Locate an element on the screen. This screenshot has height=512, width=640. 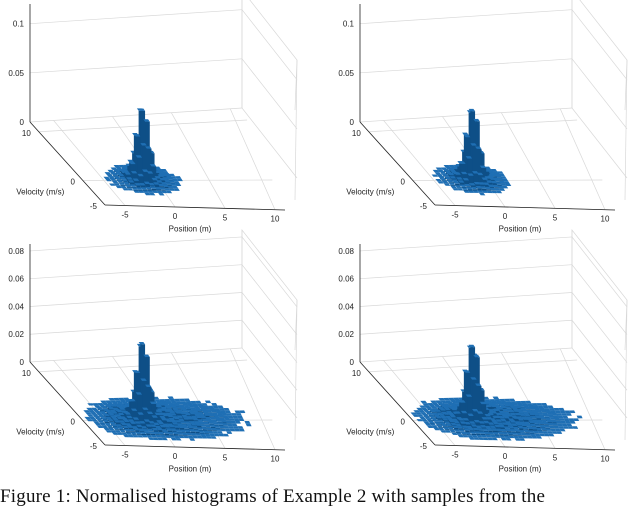
x-tick-label: 5 is located at coordinates (555, 217).